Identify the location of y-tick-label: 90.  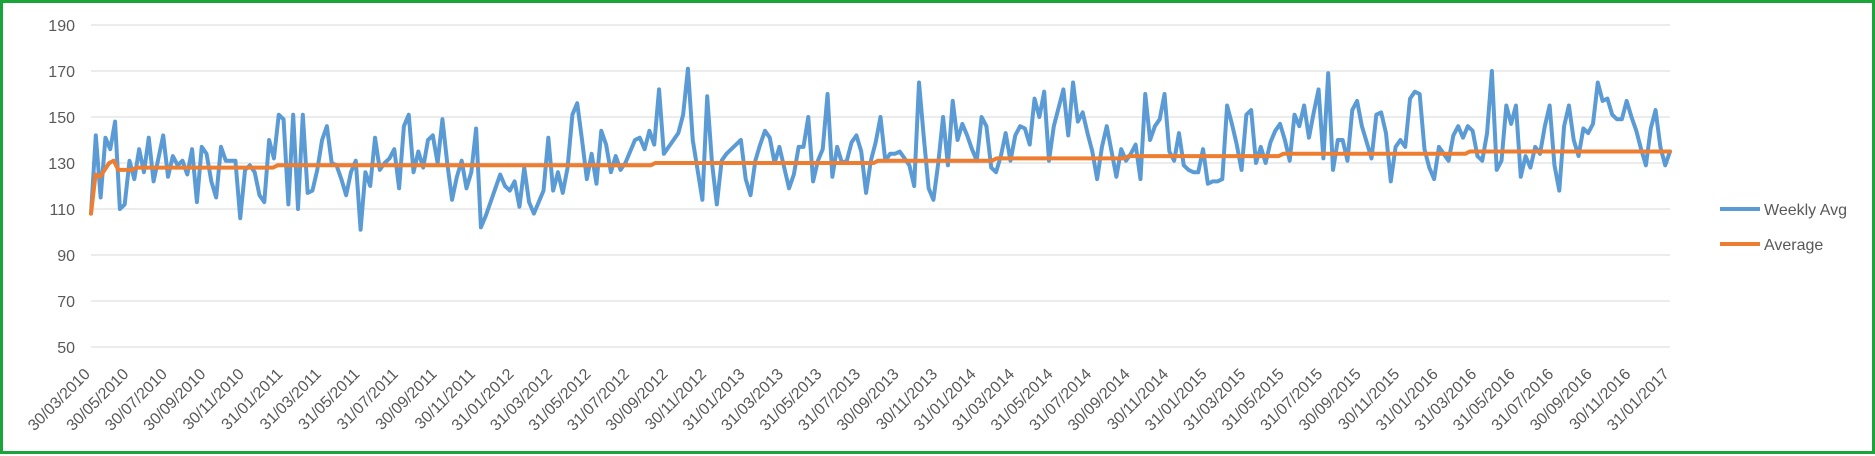
(66, 256).